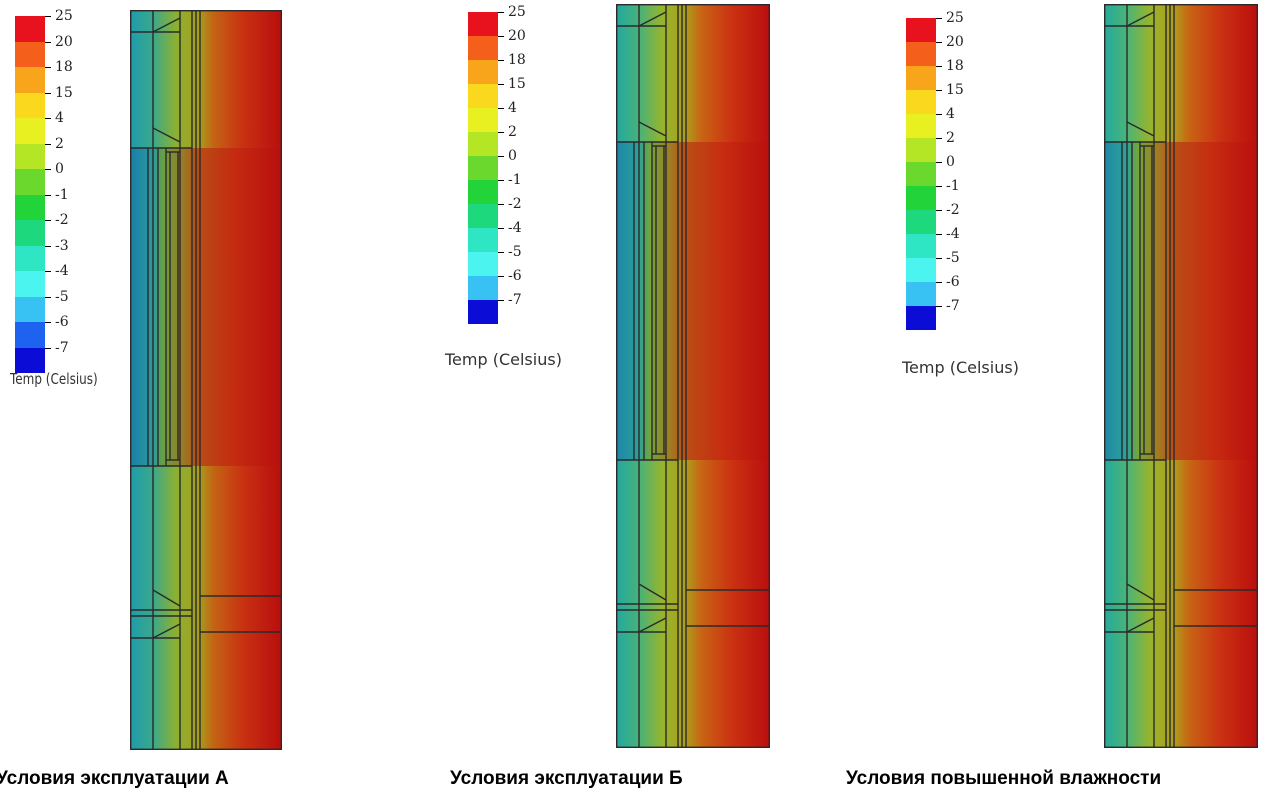 The width and height of the screenshot is (1272, 809). What do you see at coordinates (566, 778) in the screenshot?
I see `caption-conditions-b: Условия эксплуатации Б` at bounding box center [566, 778].